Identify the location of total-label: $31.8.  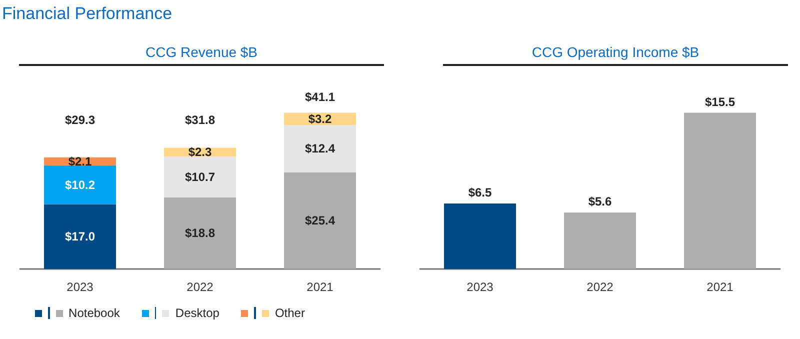
(200, 120).